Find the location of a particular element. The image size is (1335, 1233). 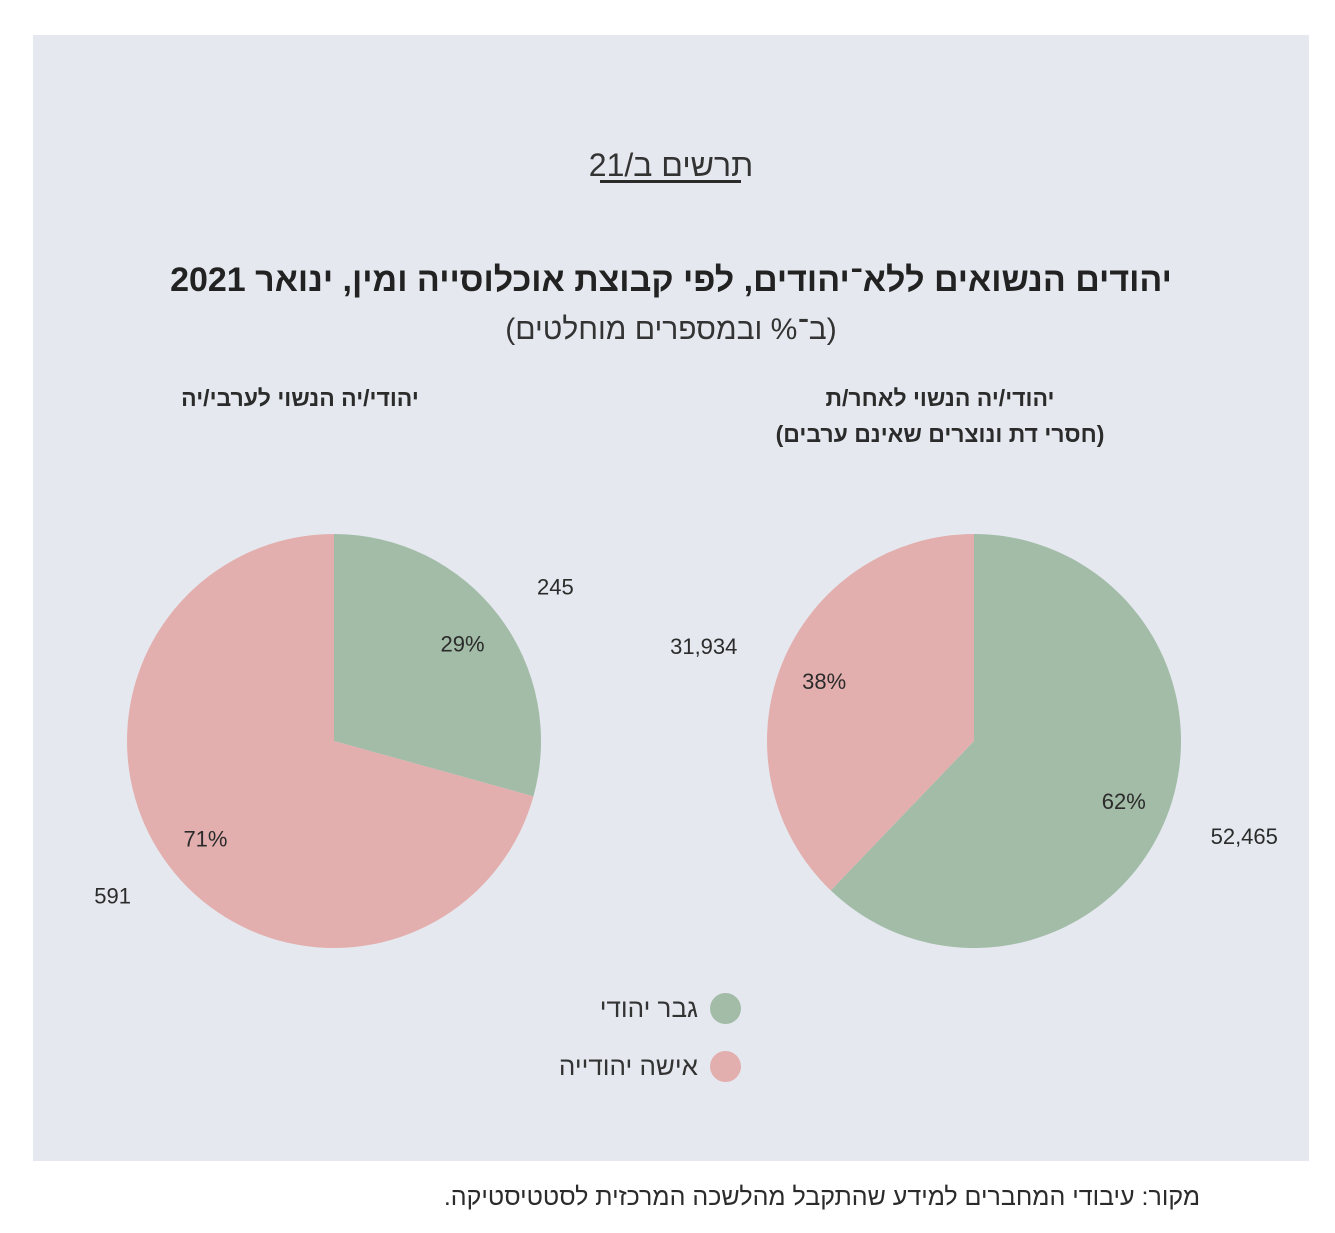

right-pie-value-label: 52,465 is located at coordinates (1244, 836).